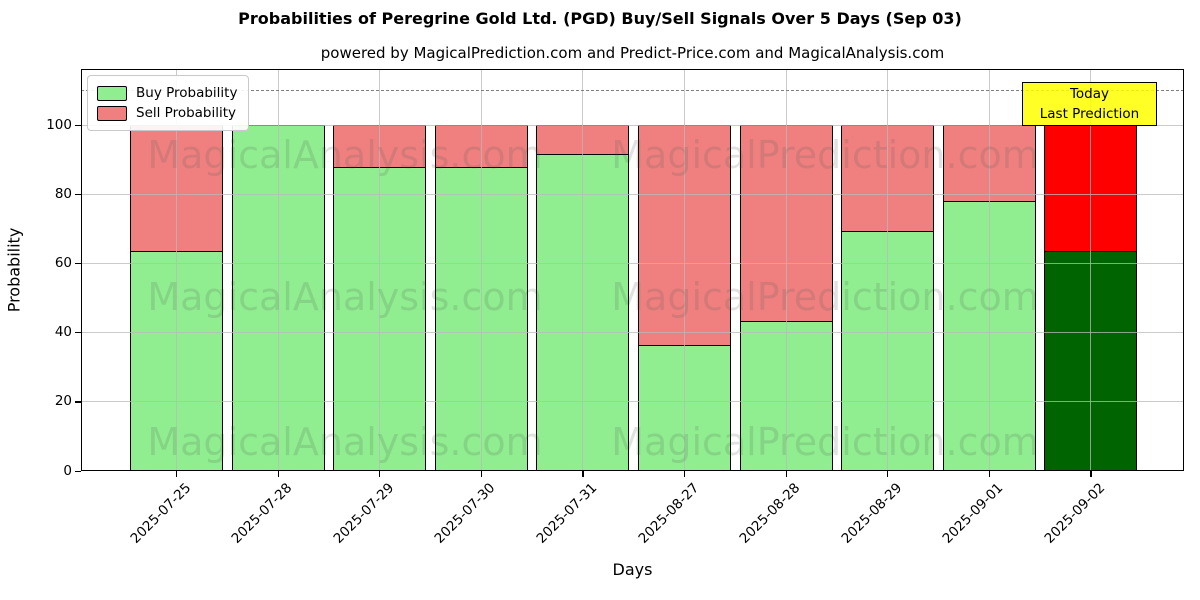  What do you see at coordinates (1089, 94) in the screenshot?
I see `today-annotation-line1: Today` at bounding box center [1089, 94].